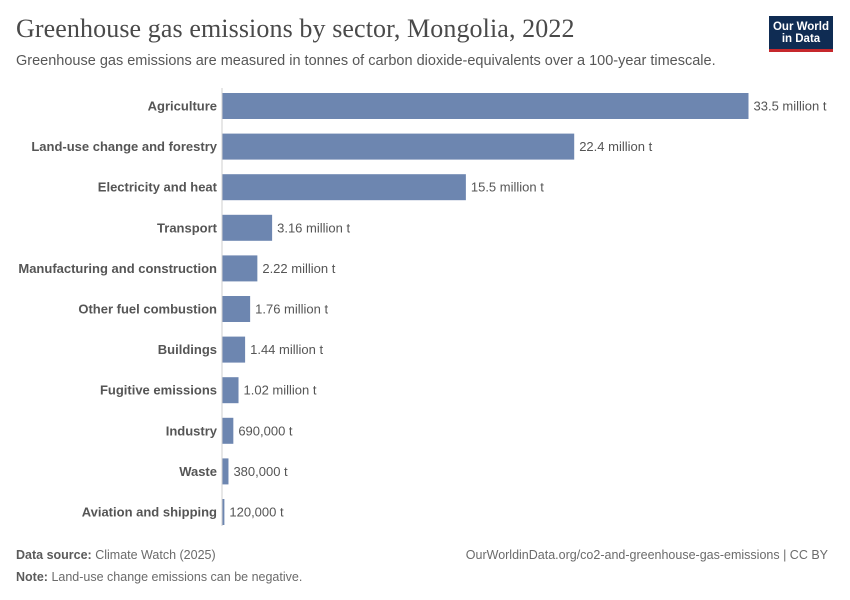 This screenshot has width=850, height=600. I want to click on owid-logo: Our World in Data, so click(801, 34).